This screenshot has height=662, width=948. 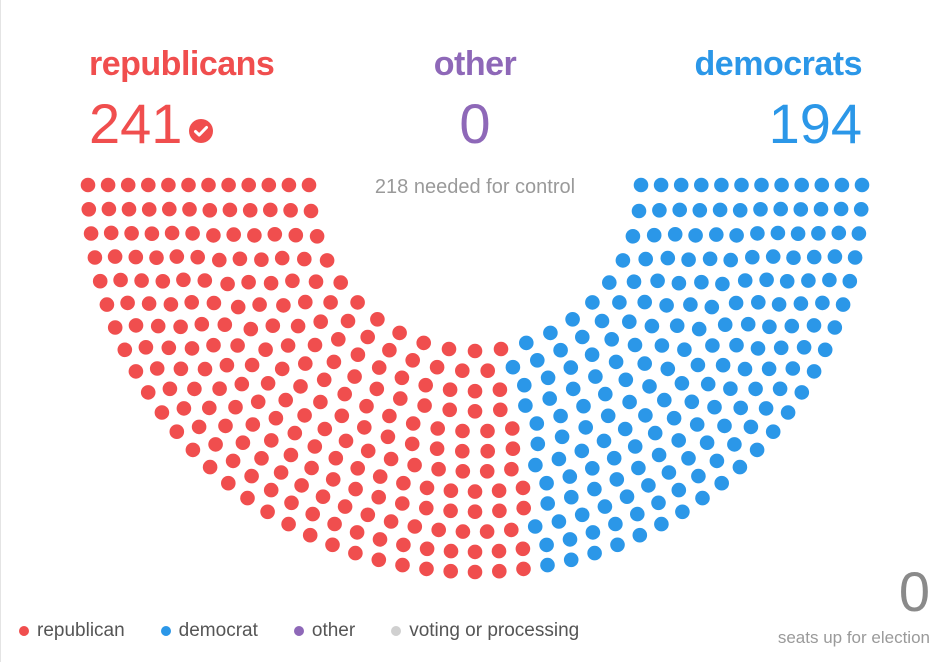 I want to click on republicans-label: republicans, so click(x=182, y=64).